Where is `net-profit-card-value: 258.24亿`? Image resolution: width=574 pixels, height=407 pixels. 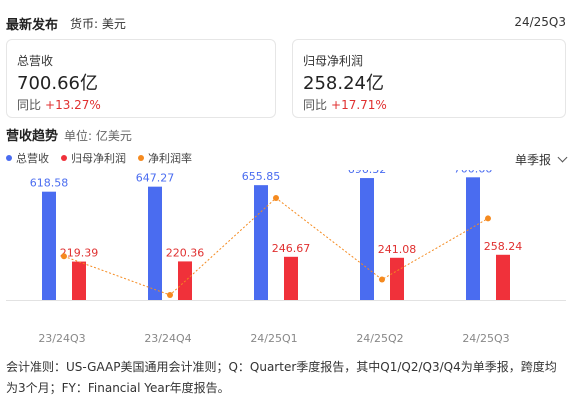
net-profit-card-value: 258.24亿 is located at coordinates (343, 83).